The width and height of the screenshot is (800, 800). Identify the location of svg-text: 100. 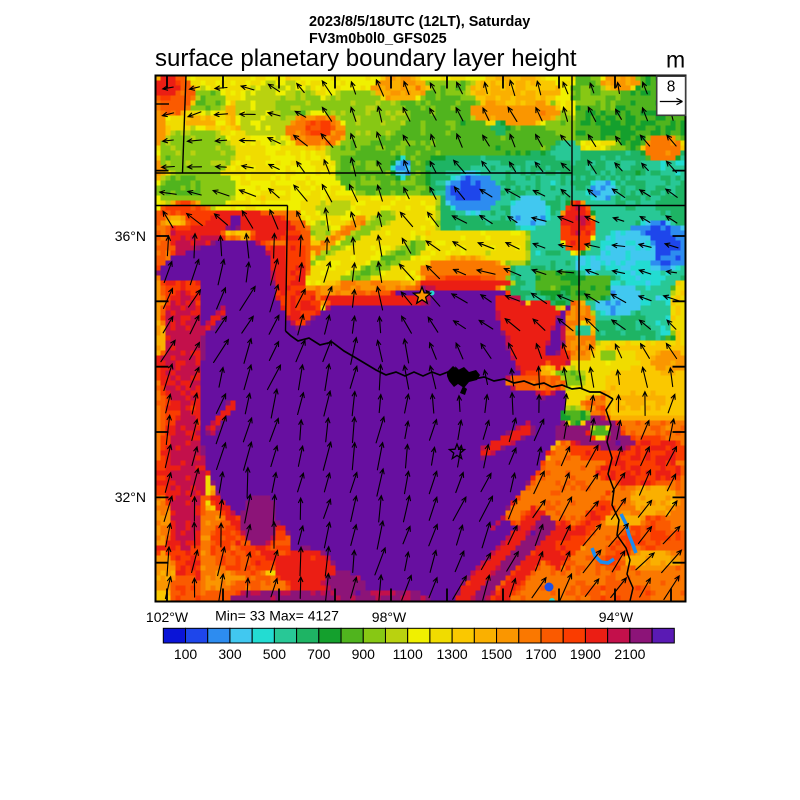
(186, 654).